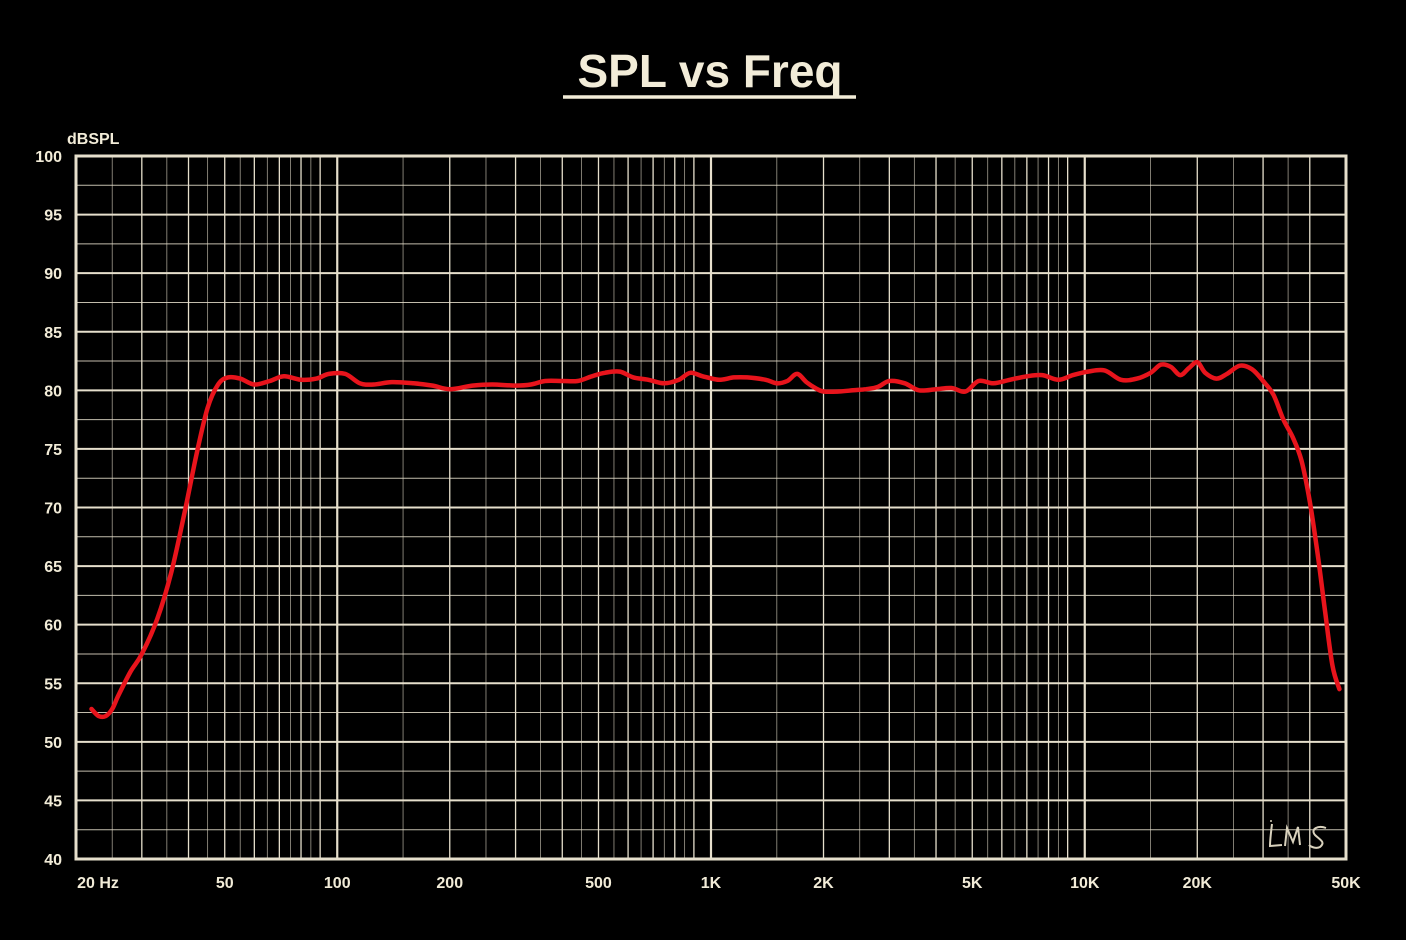  What do you see at coordinates (53, 860) in the screenshot?
I see `y-tick-label: 40` at bounding box center [53, 860].